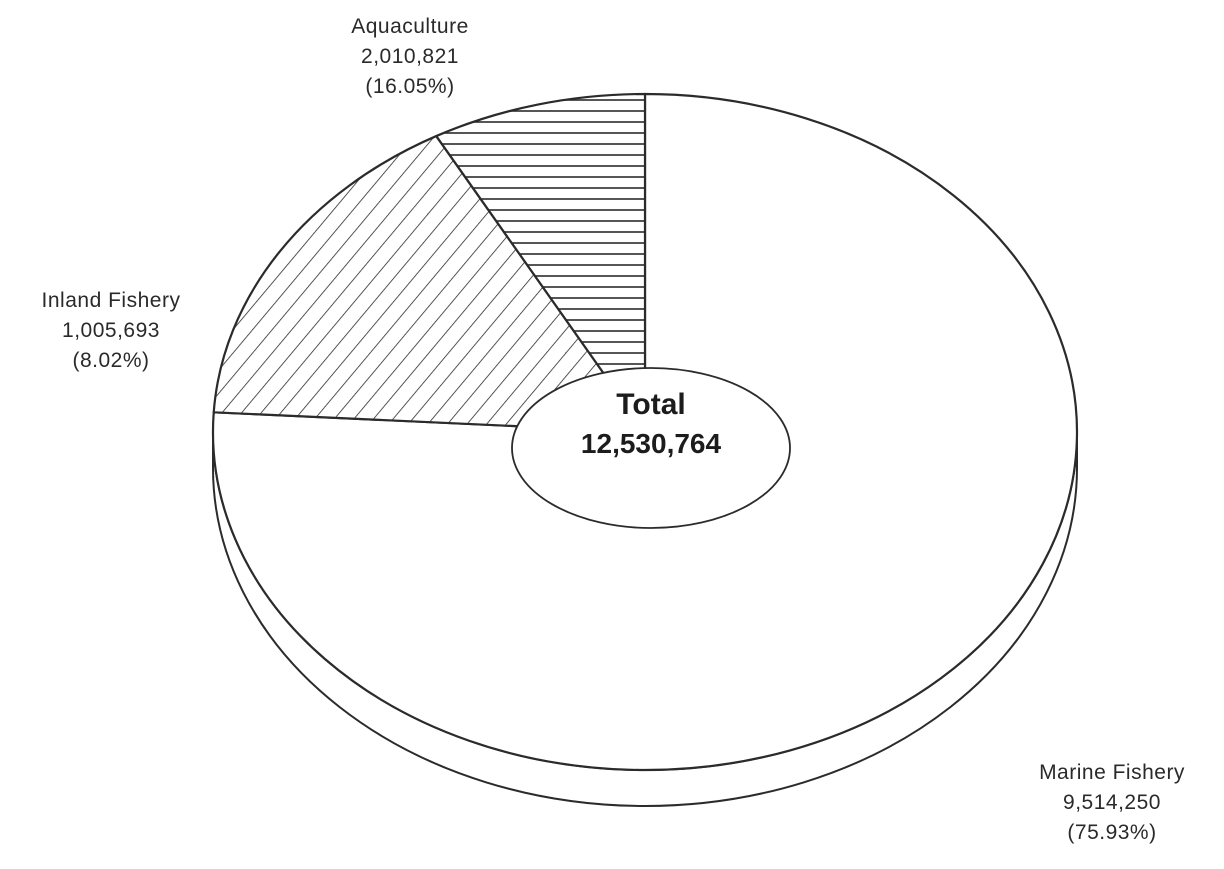 This screenshot has width=1224, height=869. I want to click on total-value: 12,530,764, so click(651, 443).